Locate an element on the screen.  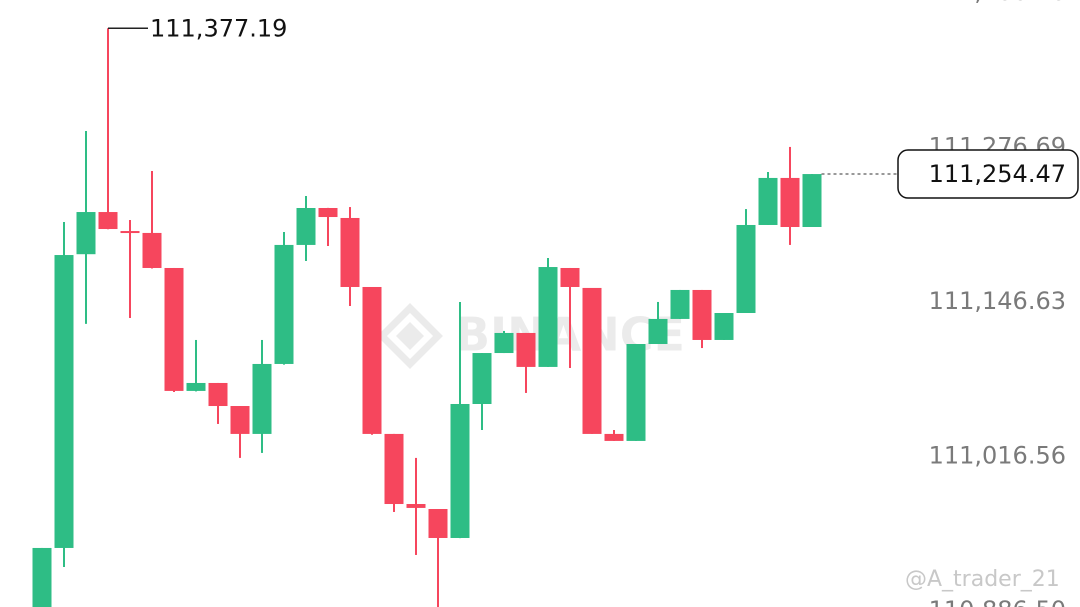
y-tick-label: 111,406.76 is located at coordinates (997, 3).